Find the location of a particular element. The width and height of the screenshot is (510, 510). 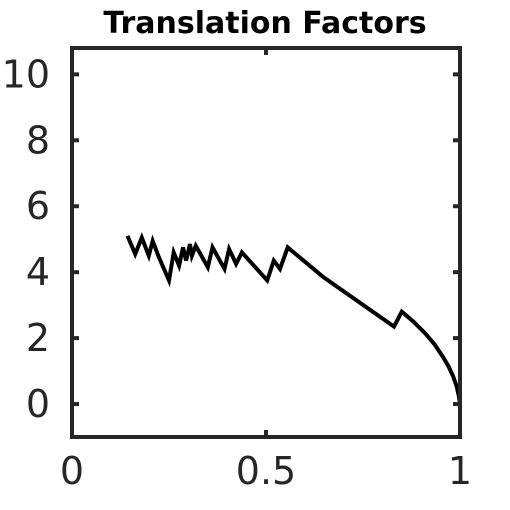

y-tick-label: 2 is located at coordinates (38, 338).